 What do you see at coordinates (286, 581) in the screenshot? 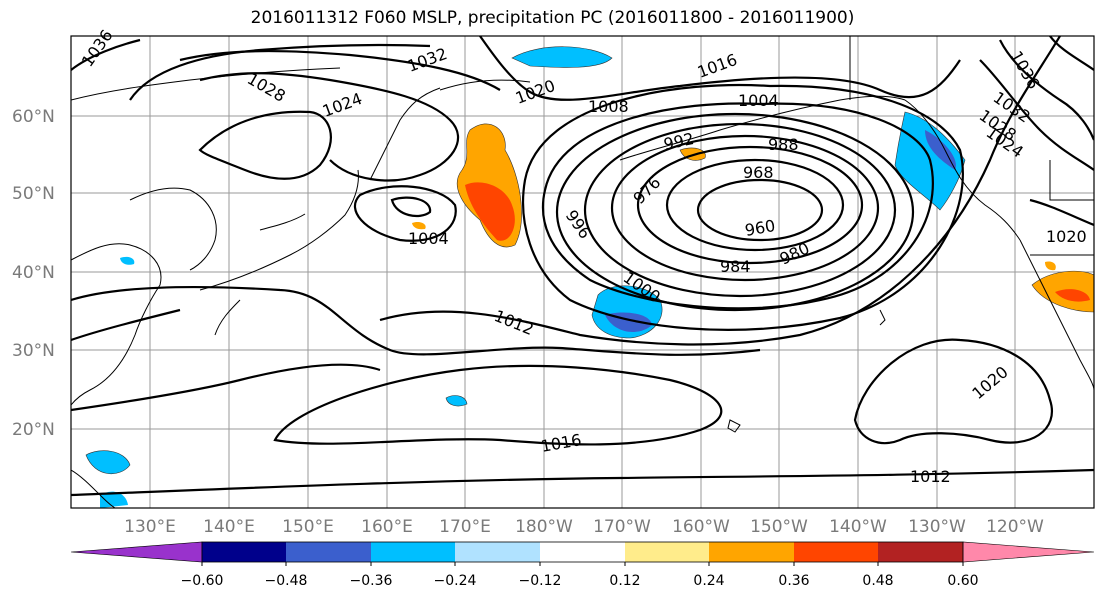
I see `colorbar-tick-label: −0.48` at bounding box center [286, 581].